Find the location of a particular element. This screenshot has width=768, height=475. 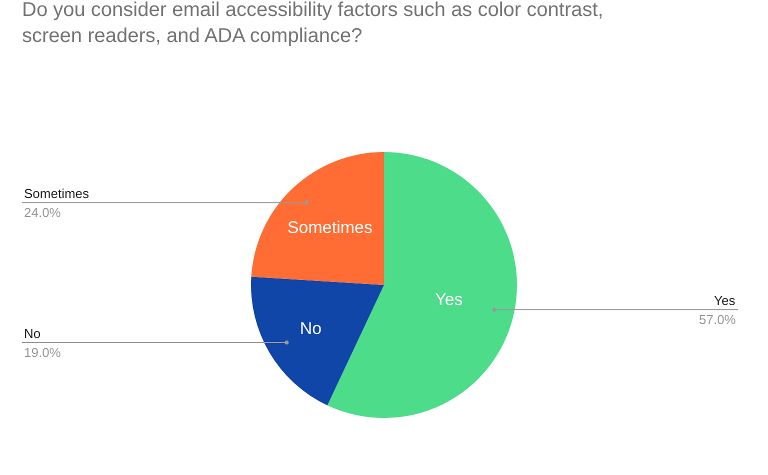

chart-title: Do you consider email accessibility factors such as color contrast, screen readers, and ADA compliance? is located at coordinates (313, 23).